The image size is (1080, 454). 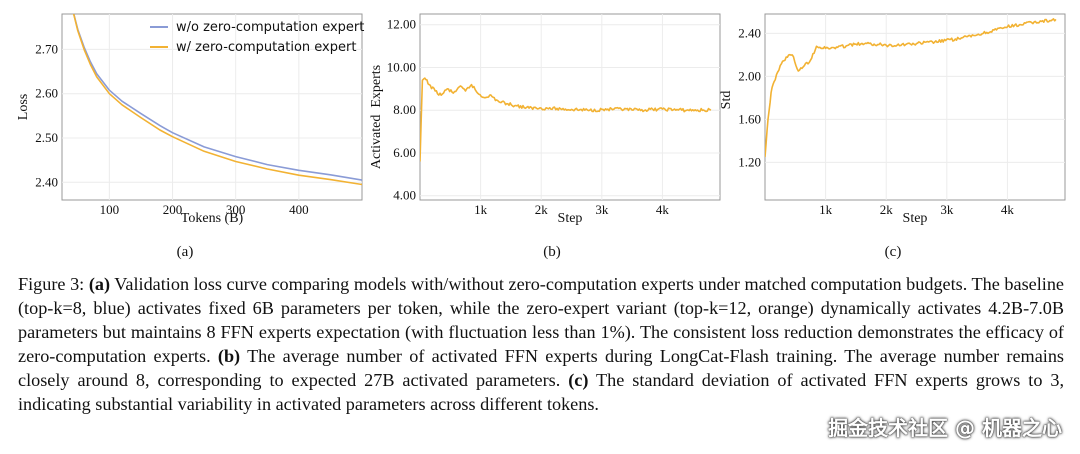 I want to click on panel-a-xlabel: Tokens (B), so click(x=212, y=218).